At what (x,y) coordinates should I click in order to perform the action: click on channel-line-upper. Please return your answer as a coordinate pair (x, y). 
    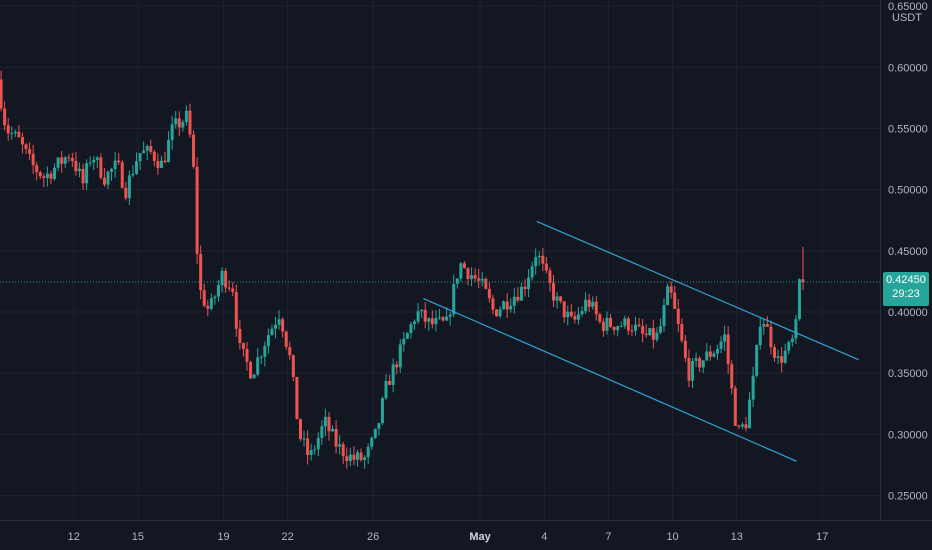
    Looking at the image, I should click on (697, 290).